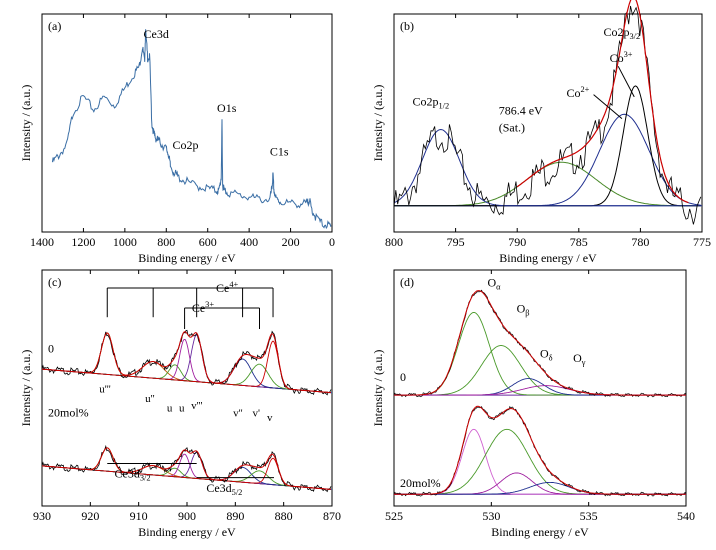  I want to click on panel-c-region-label: Ce3d3/2, so click(133, 475).